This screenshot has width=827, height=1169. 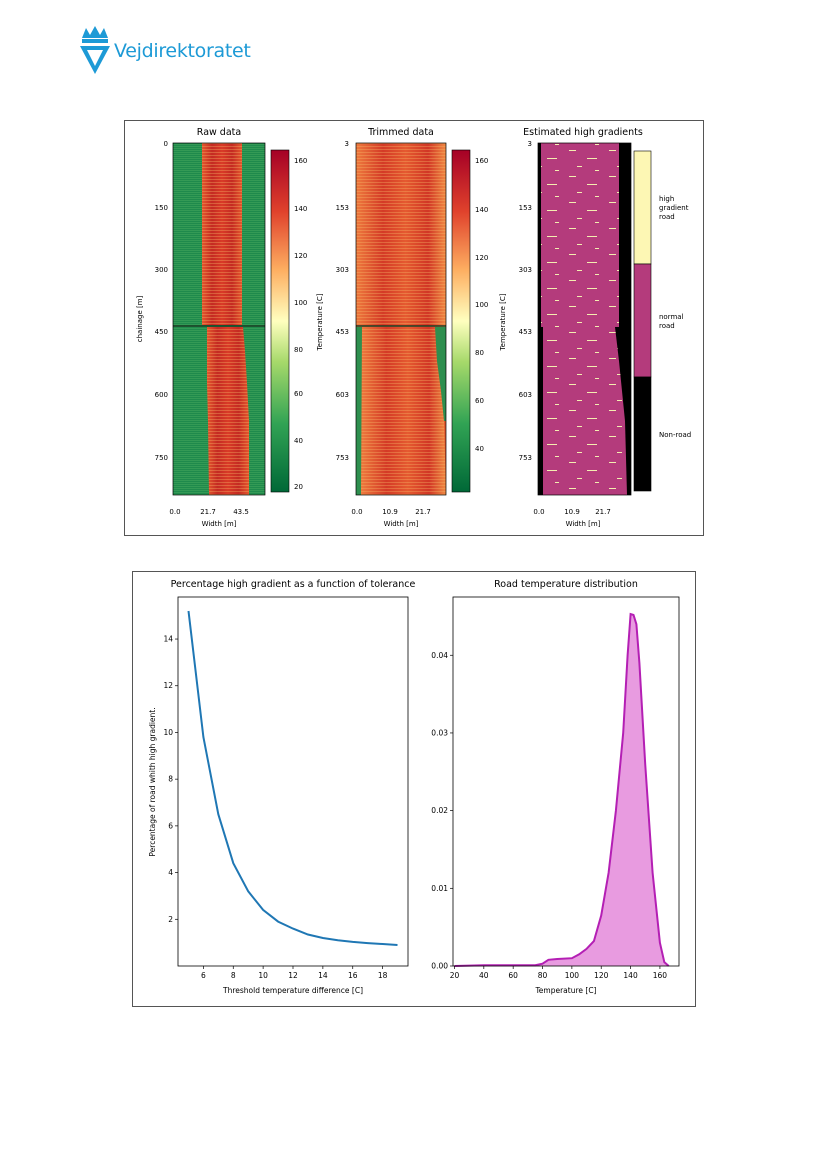 What do you see at coordinates (400, 132) in the screenshot?
I see `panel-title-trimmed: Trimmed data` at bounding box center [400, 132].